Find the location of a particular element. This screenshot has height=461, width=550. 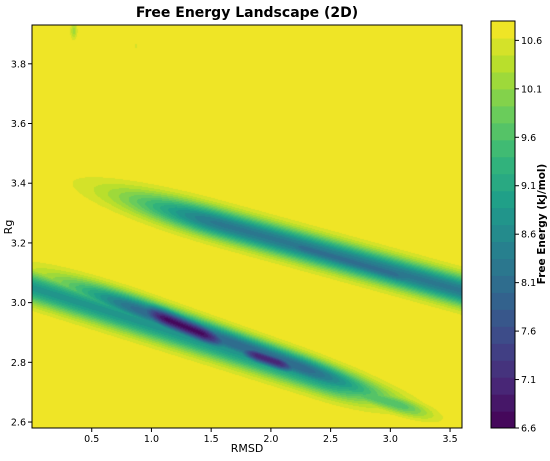

colorbar is located at coordinates (503, 224).